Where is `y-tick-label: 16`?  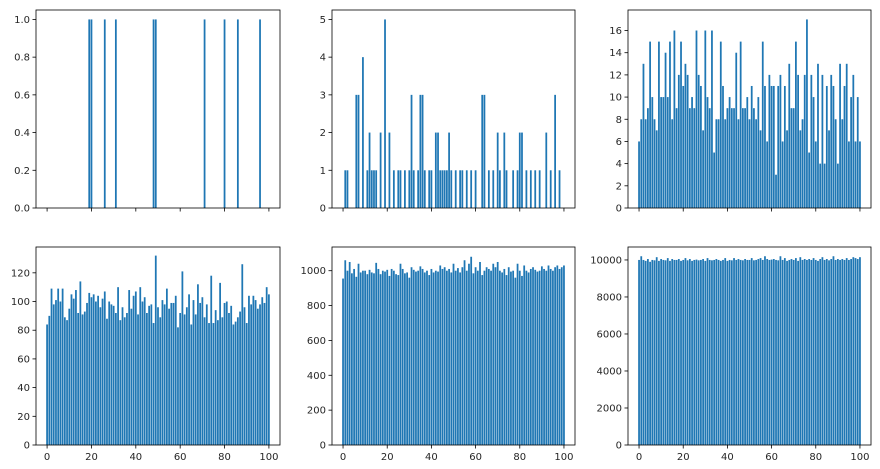
y-tick-label: 16 is located at coordinates (615, 31).